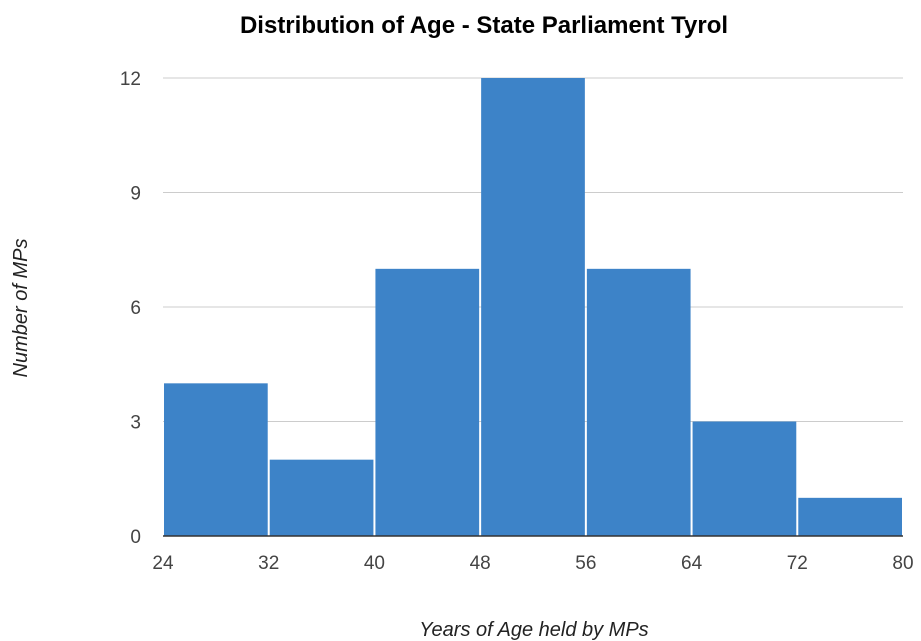  I want to click on x-tick-label-80: 80, so click(902, 563).